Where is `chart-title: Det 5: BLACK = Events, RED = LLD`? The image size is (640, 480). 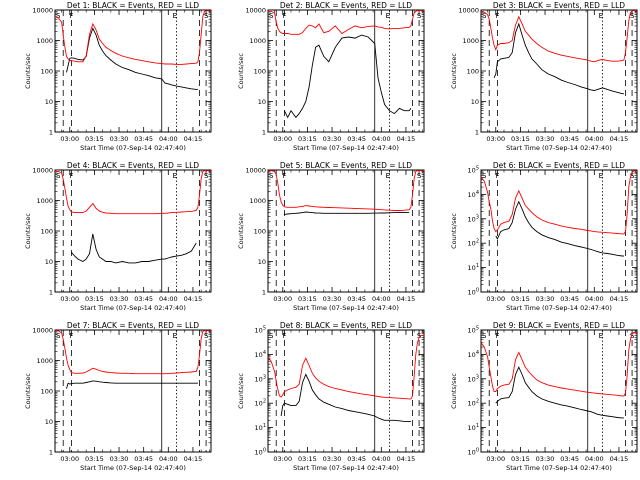
chart-title: Det 5: BLACK = Events, RED = LLD is located at coordinates (346, 165).